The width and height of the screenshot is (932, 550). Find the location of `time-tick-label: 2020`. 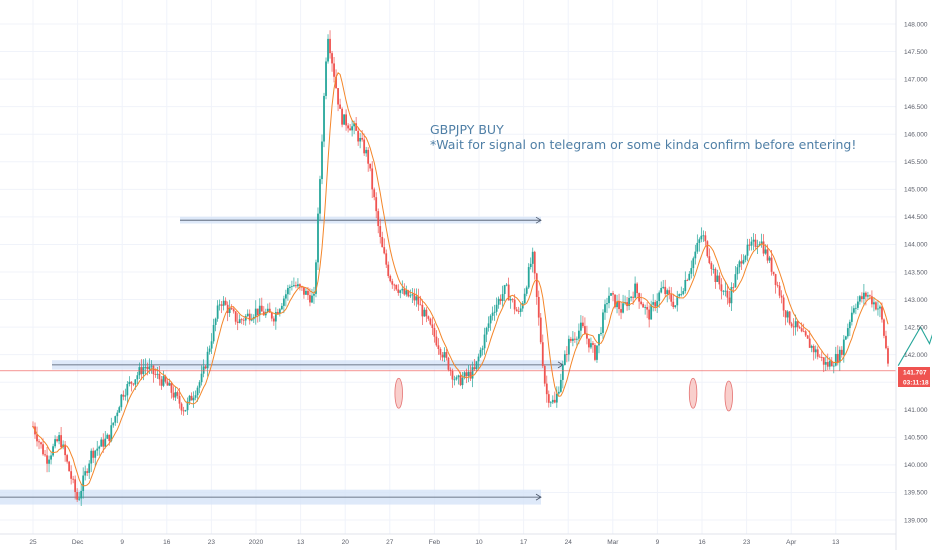

time-tick-label: 2020 is located at coordinates (256, 542).